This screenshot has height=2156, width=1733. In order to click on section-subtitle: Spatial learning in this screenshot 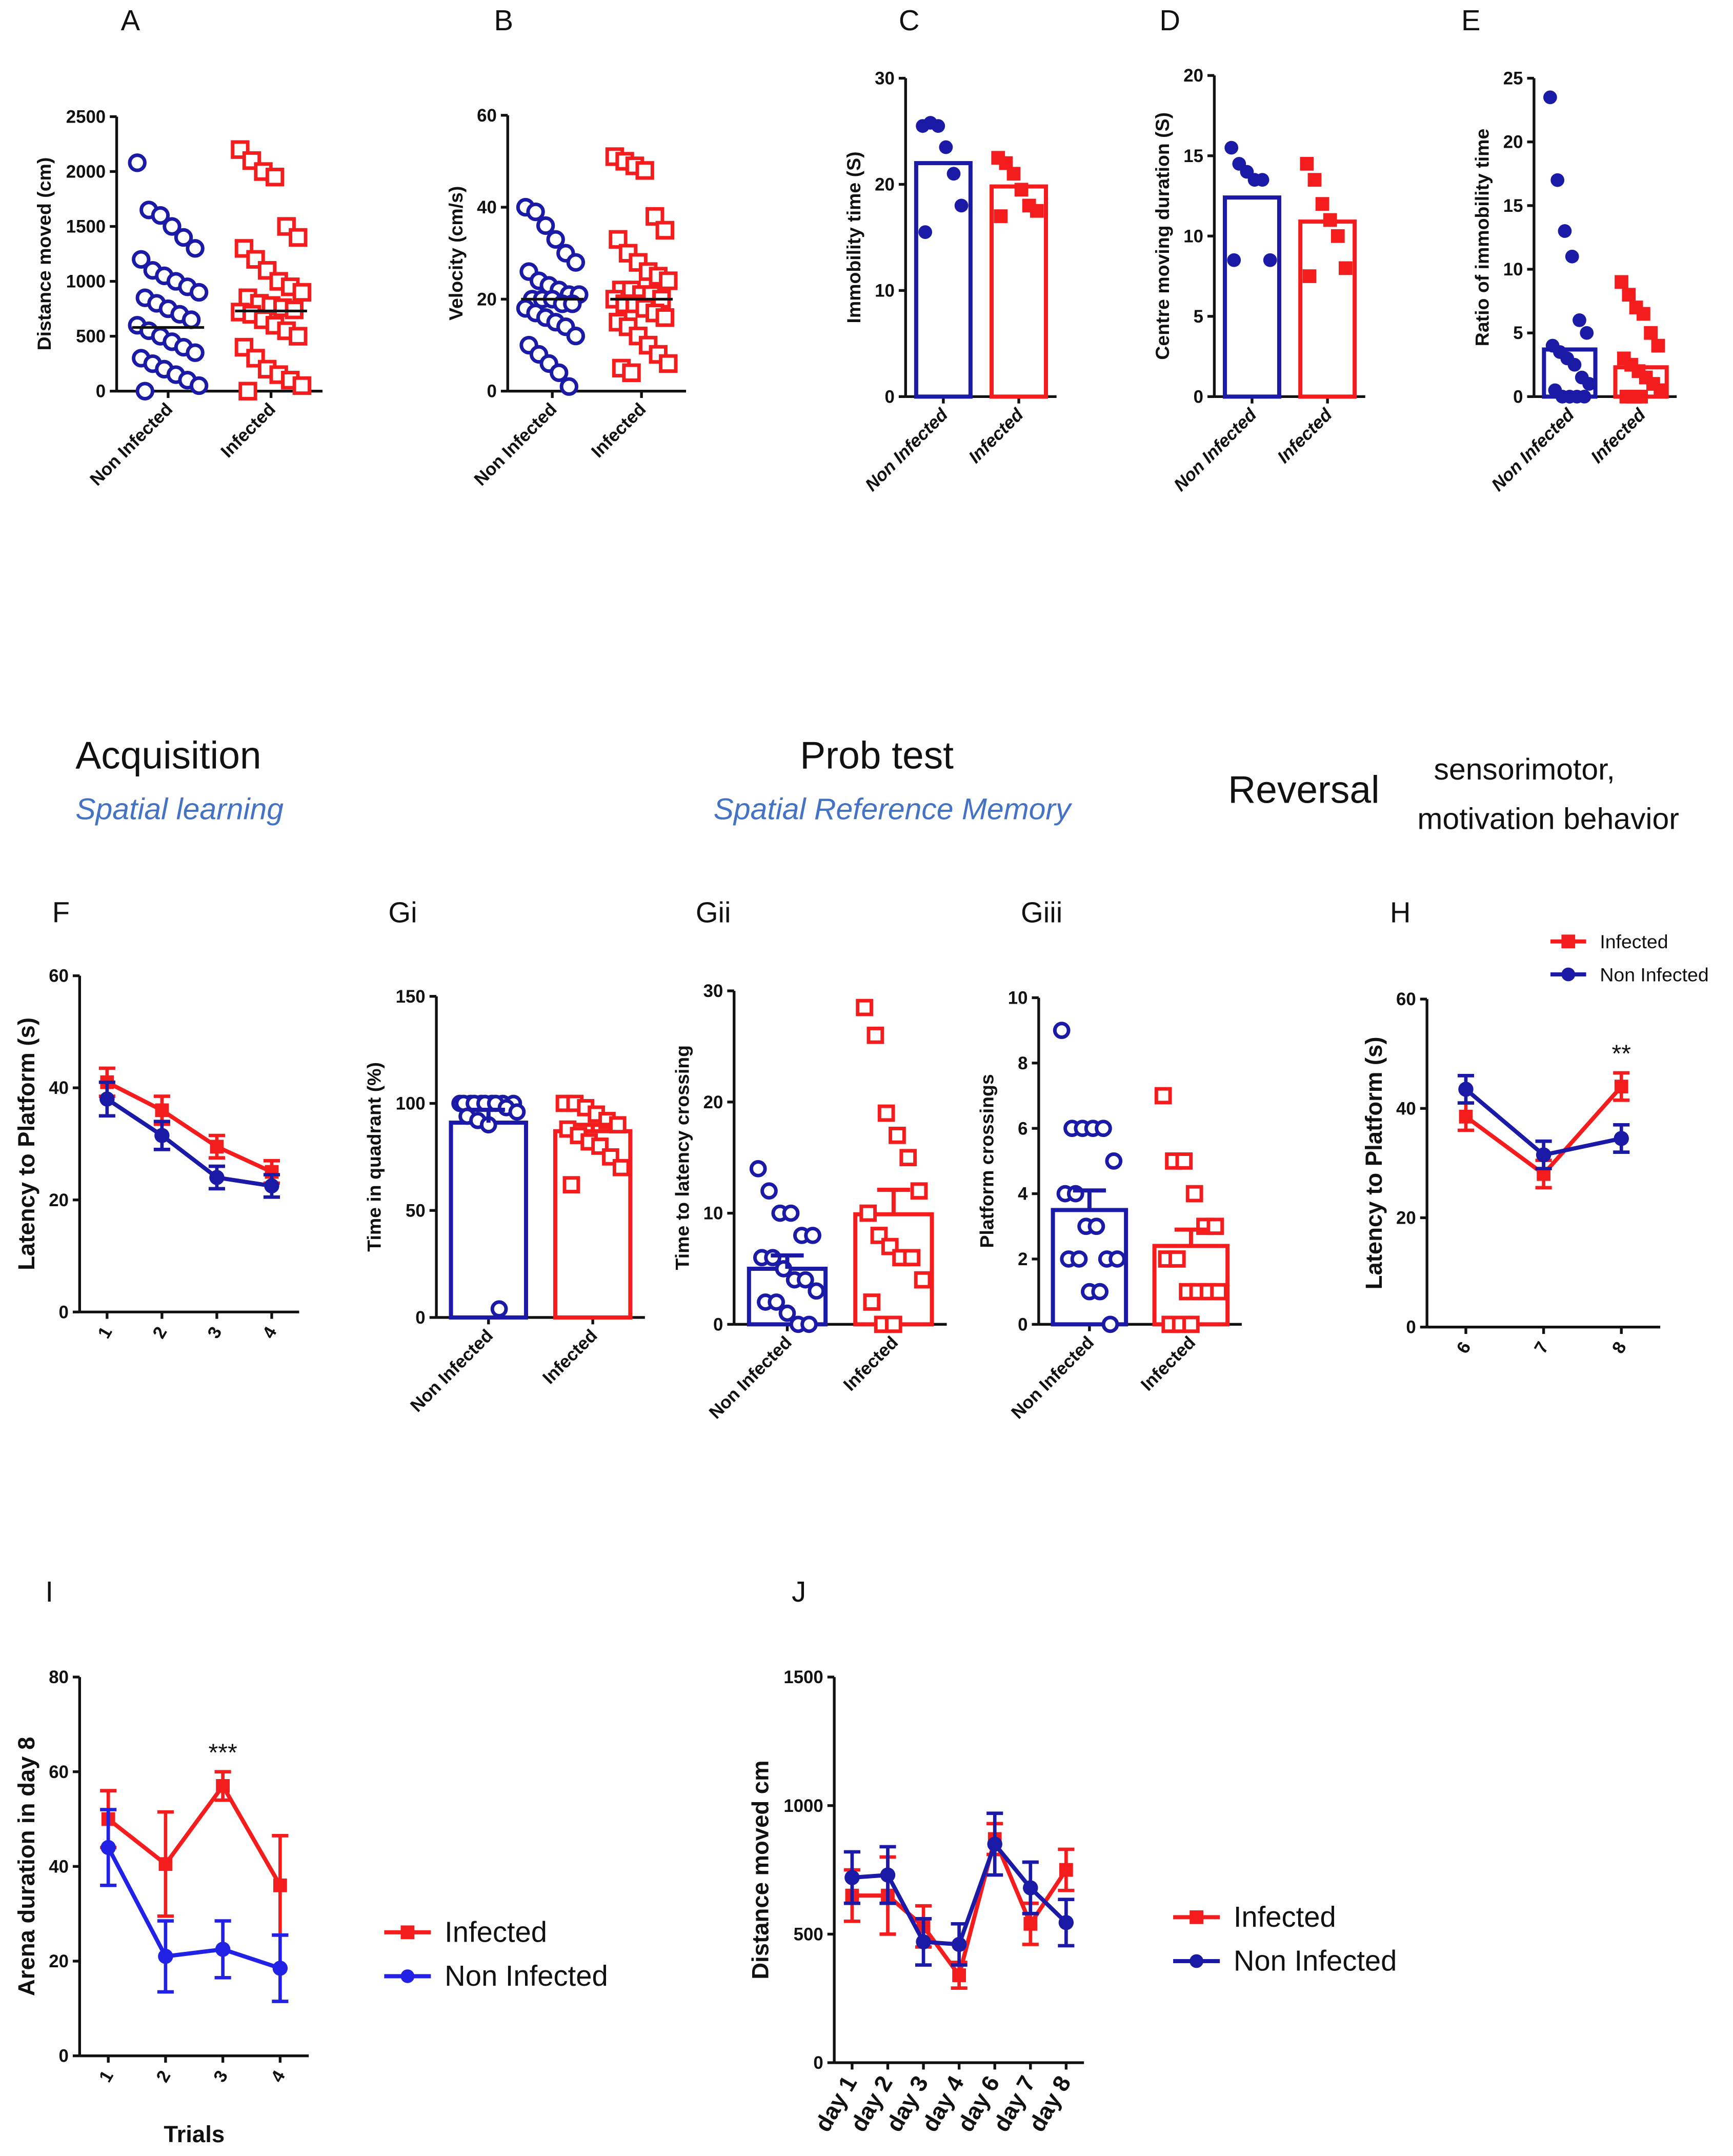, I will do `click(180, 809)`.